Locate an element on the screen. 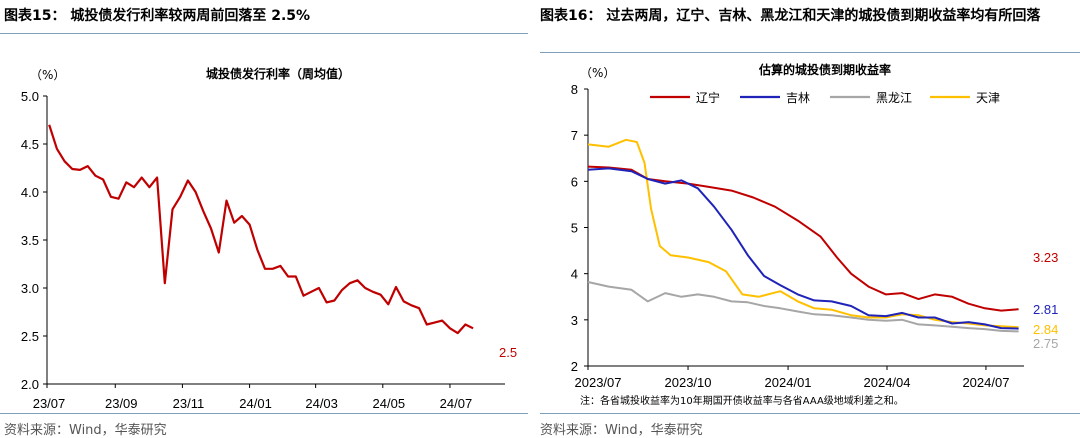 Image resolution: width=1080 pixels, height=438 pixels. figure-title: 图表16： 过去两周，辽宁、吉林、黑龙江和天津的城投债到期收益率均有所回落 is located at coordinates (790, 16).